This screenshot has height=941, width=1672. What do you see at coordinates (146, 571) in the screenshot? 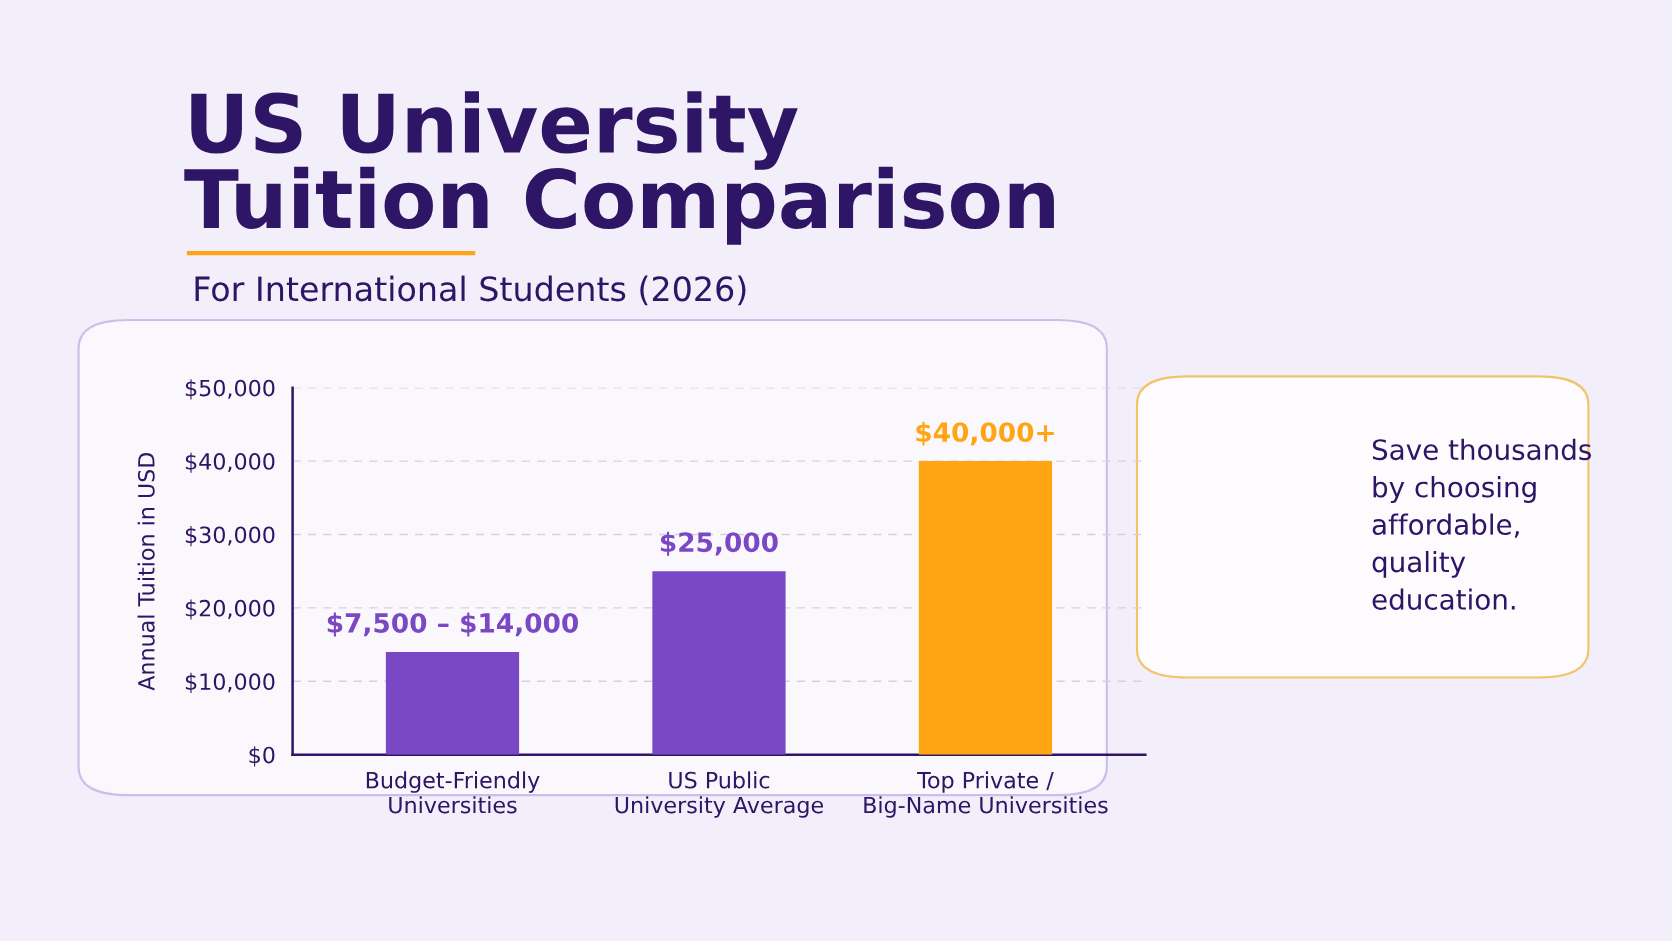
I see `y-axis-title: Annual Tuition in USD` at bounding box center [146, 571].